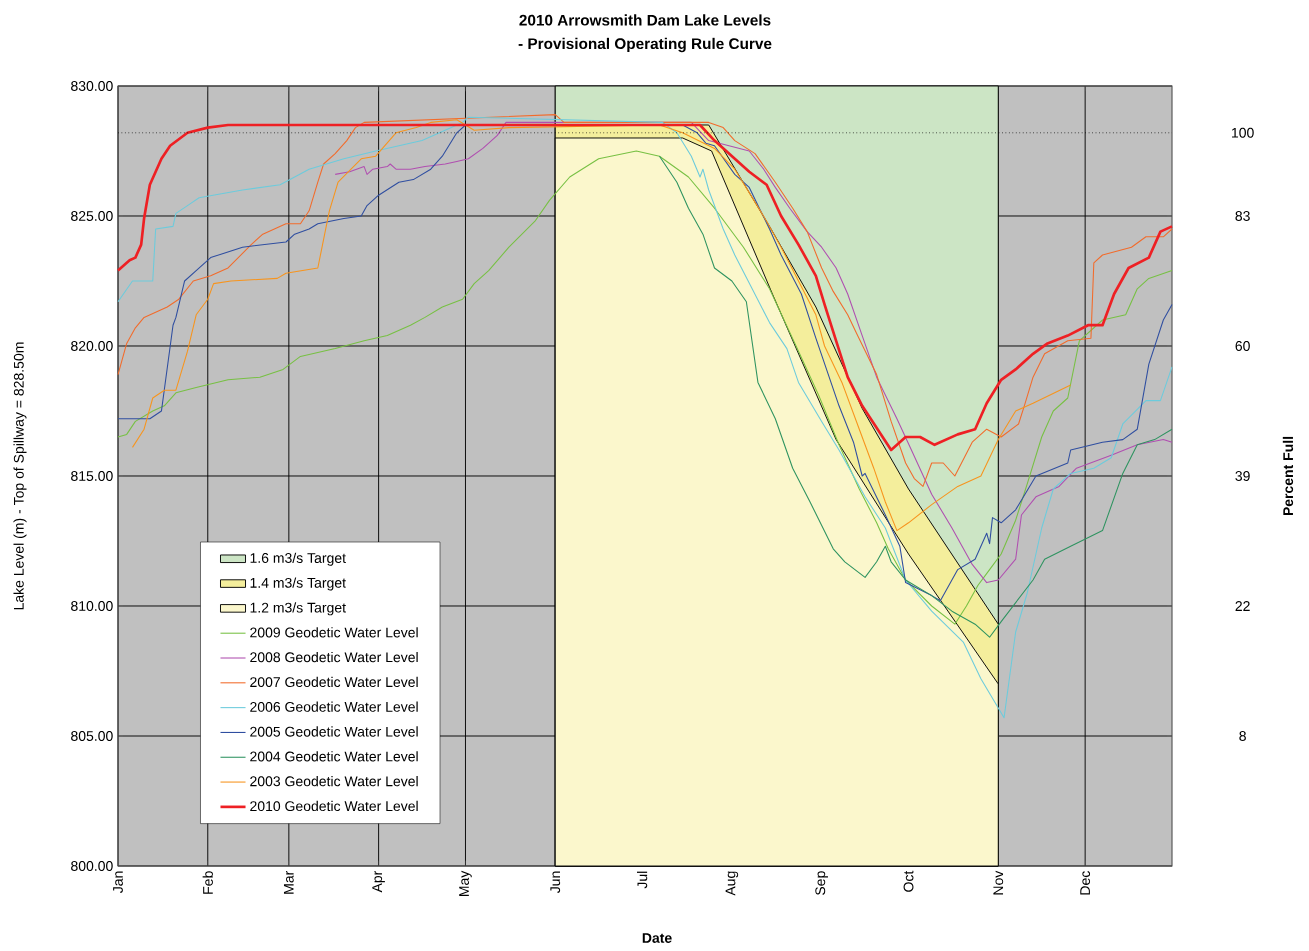  What do you see at coordinates (207, 882) in the screenshot?
I see `x-tick-label: Feb` at bounding box center [207, 882].